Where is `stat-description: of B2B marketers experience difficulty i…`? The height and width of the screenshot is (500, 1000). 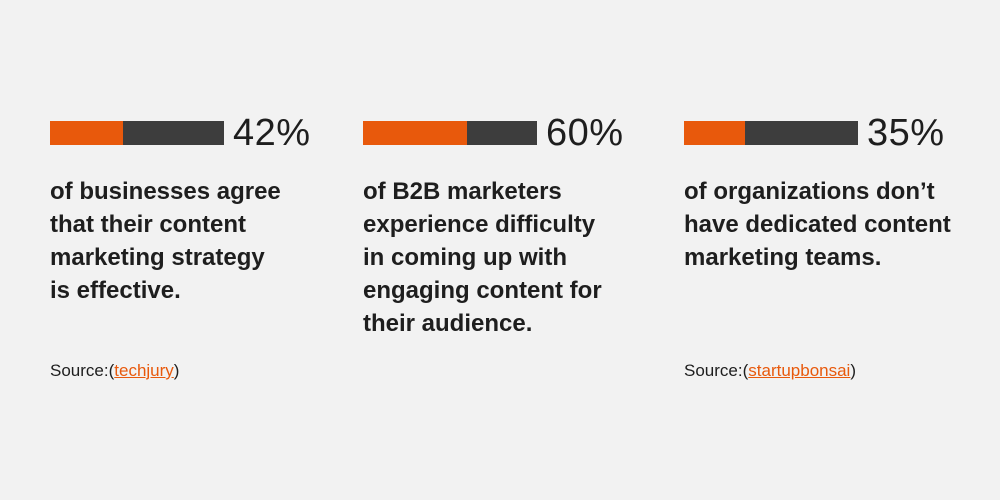
stat-description: of B2B marketers experience difficulty i… is located at coordinates (482, 257).